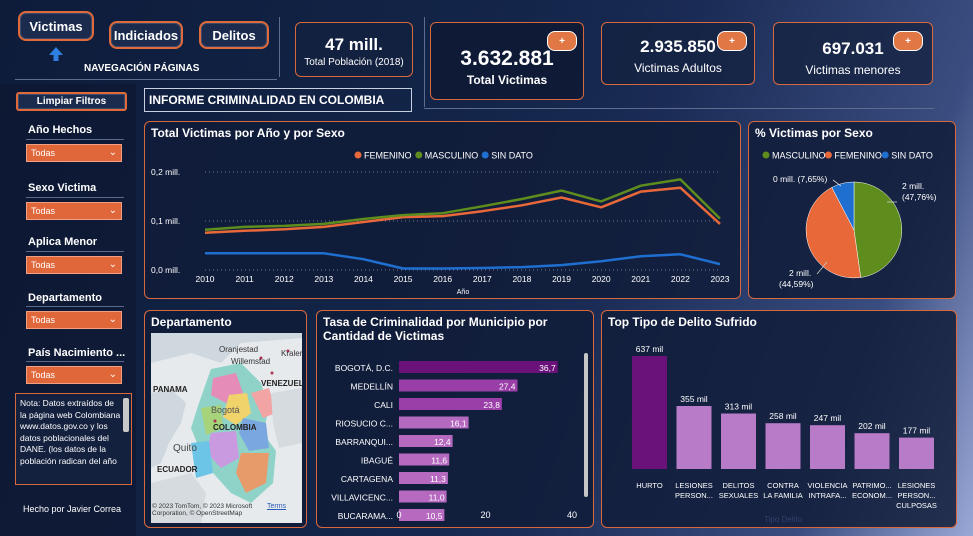 The height and width of the screenshot is (536, 973). What do you see at coordinates (853, 70) in the screenshot?
I see `kpi-victimas-menores-label: Victimas menores` at bounding box center [853, 70].